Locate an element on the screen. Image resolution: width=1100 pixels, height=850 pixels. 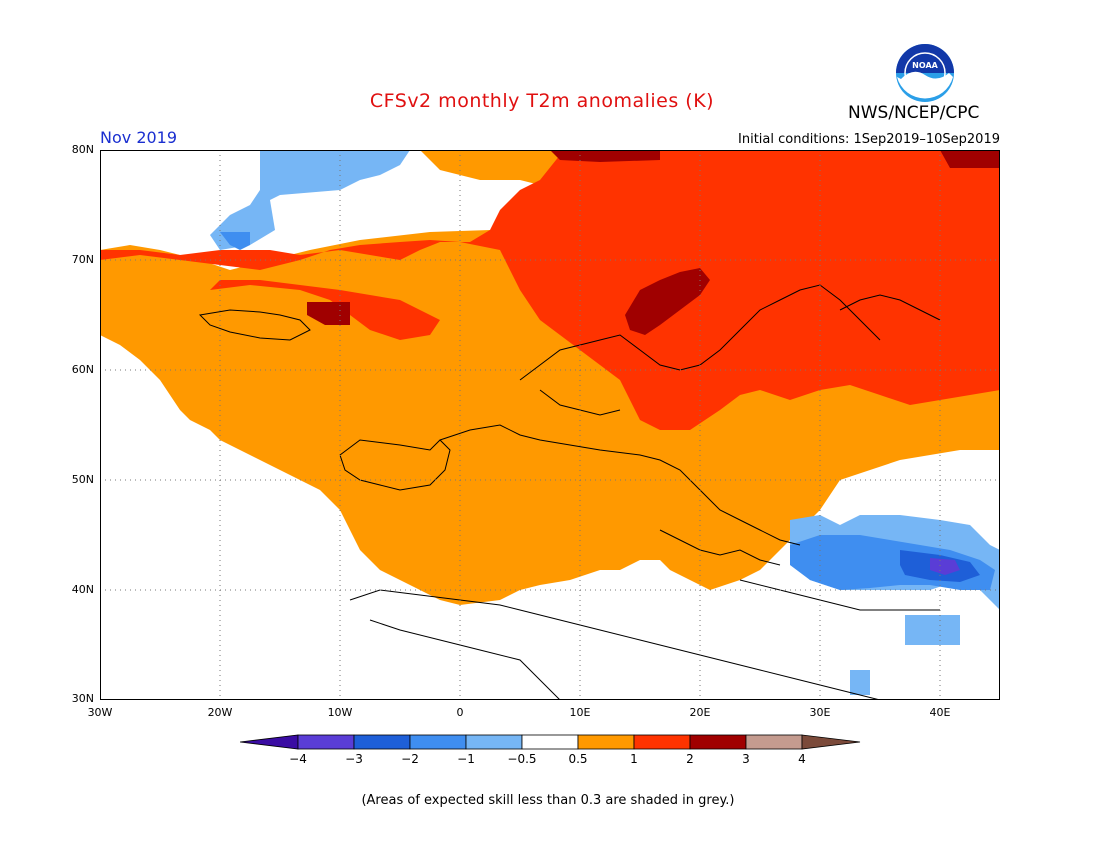
colorbar-arrow-high is located at coordinates (831, 742).